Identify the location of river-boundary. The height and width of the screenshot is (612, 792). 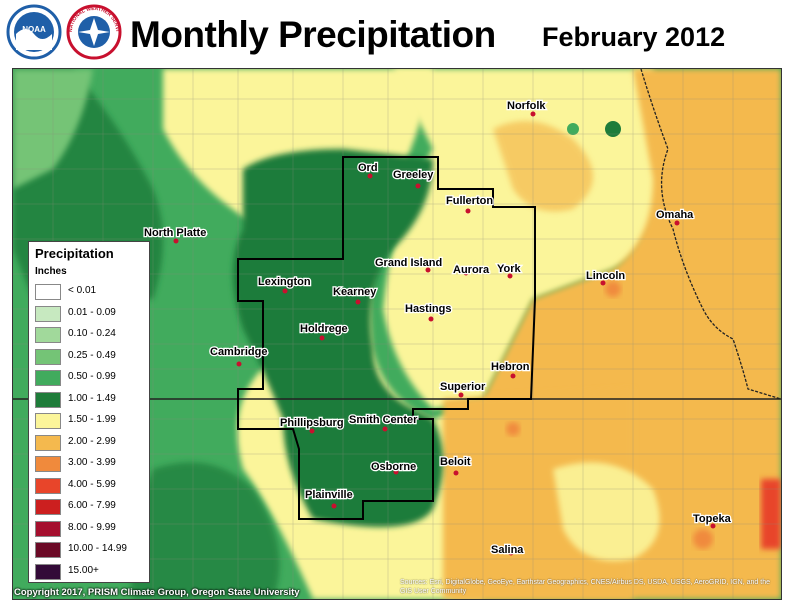
(710, 234).